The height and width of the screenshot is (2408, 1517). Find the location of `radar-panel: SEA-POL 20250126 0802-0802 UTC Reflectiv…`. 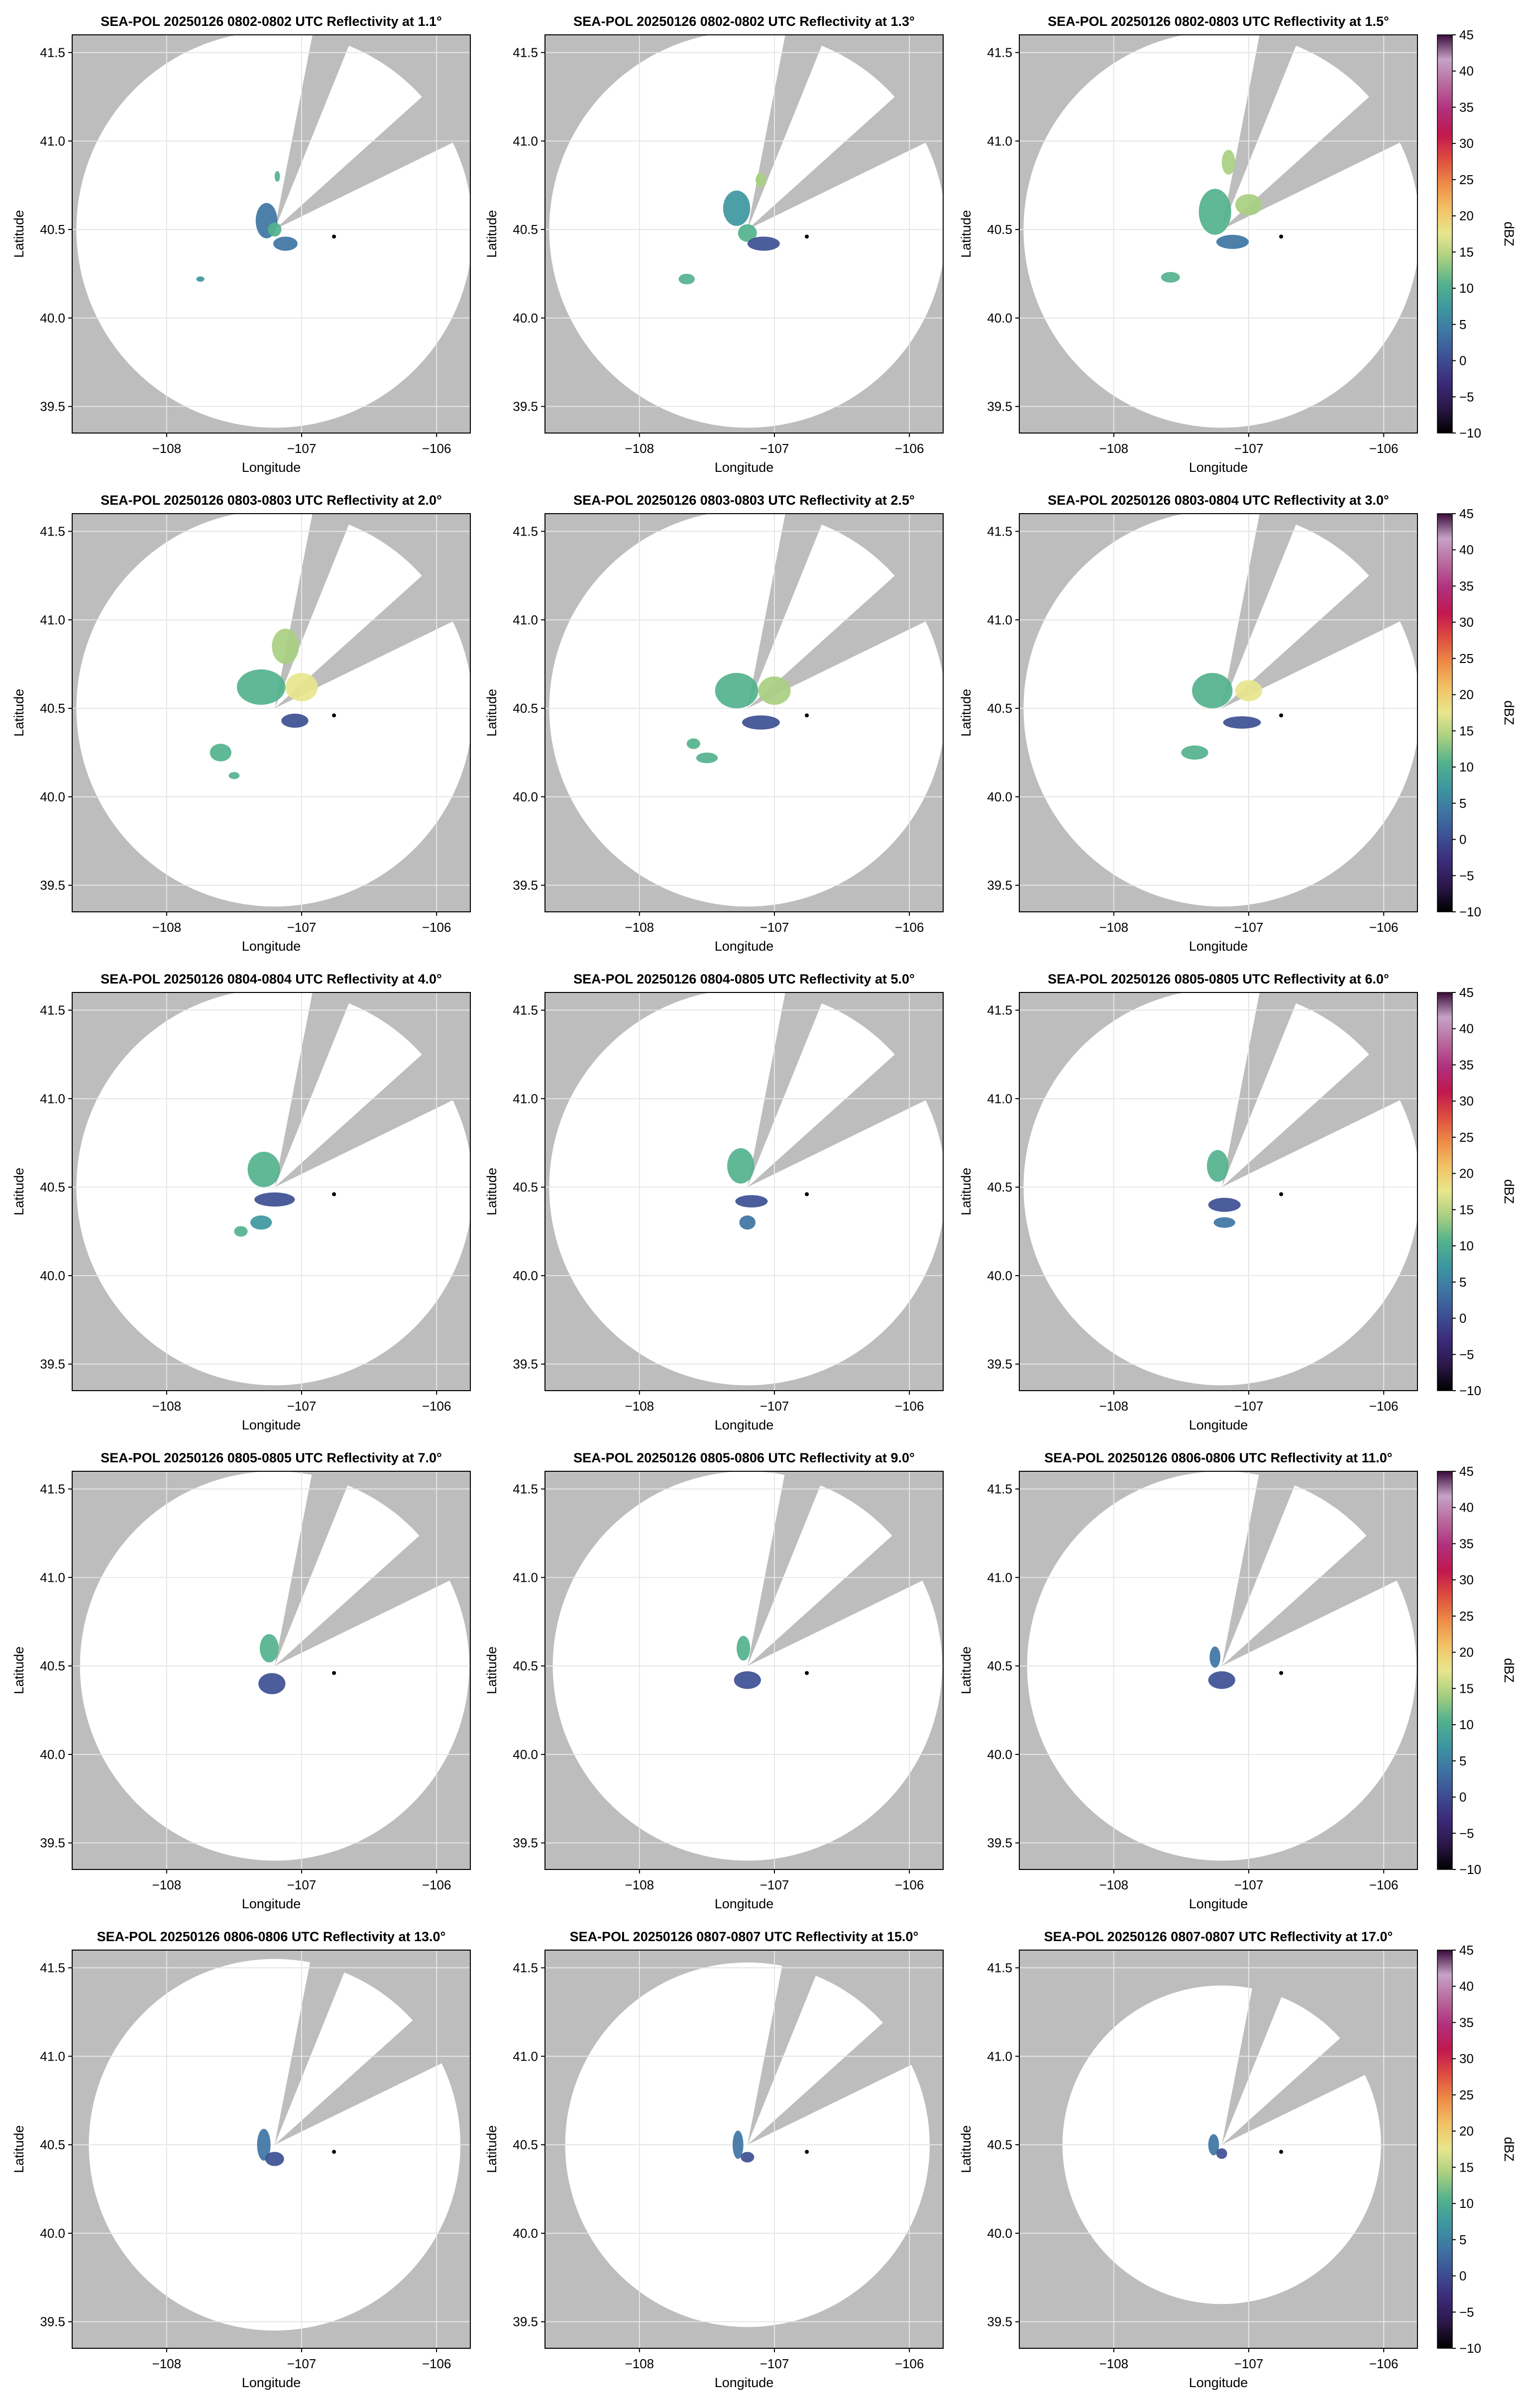

radar-panel: SEA-POL 20250126 0802-0802 UTC Reflectiv… is located at coordinates (714, 244).